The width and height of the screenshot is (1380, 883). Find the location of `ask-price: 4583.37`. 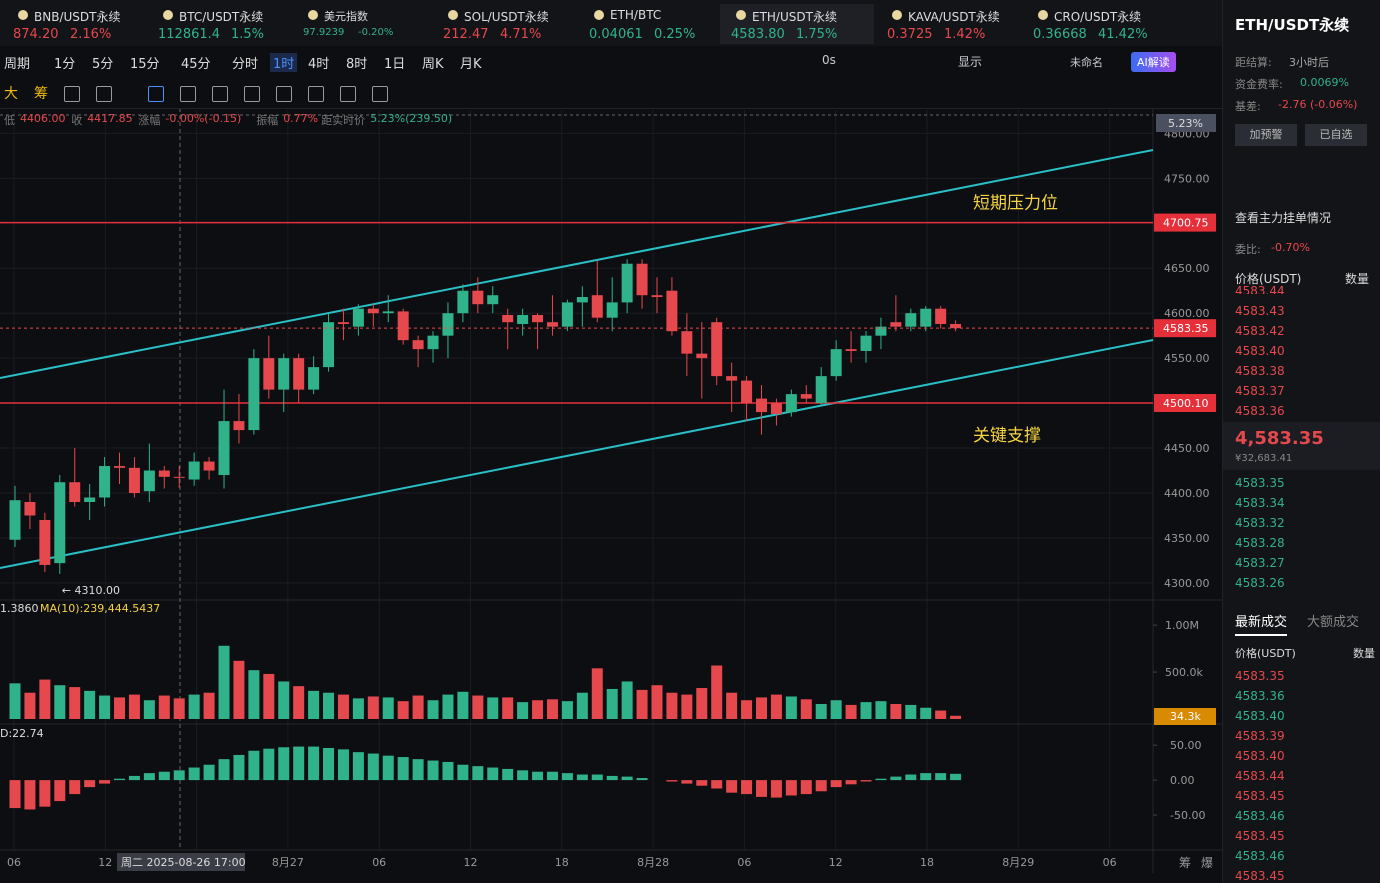

ask-price: 4583.37 is located at coordinates (1260, 391).